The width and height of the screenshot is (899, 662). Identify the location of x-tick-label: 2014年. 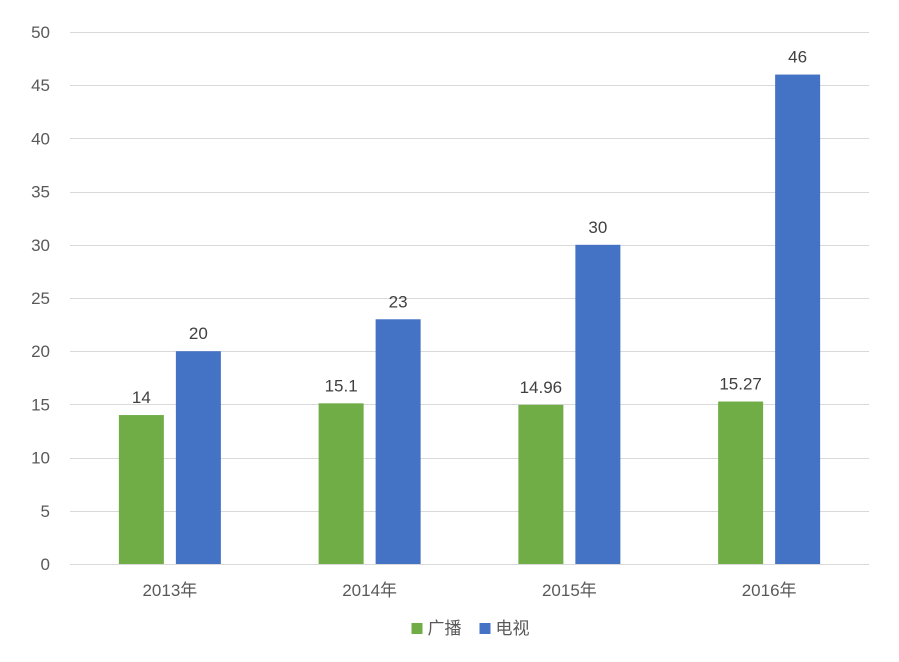
(369, 590).